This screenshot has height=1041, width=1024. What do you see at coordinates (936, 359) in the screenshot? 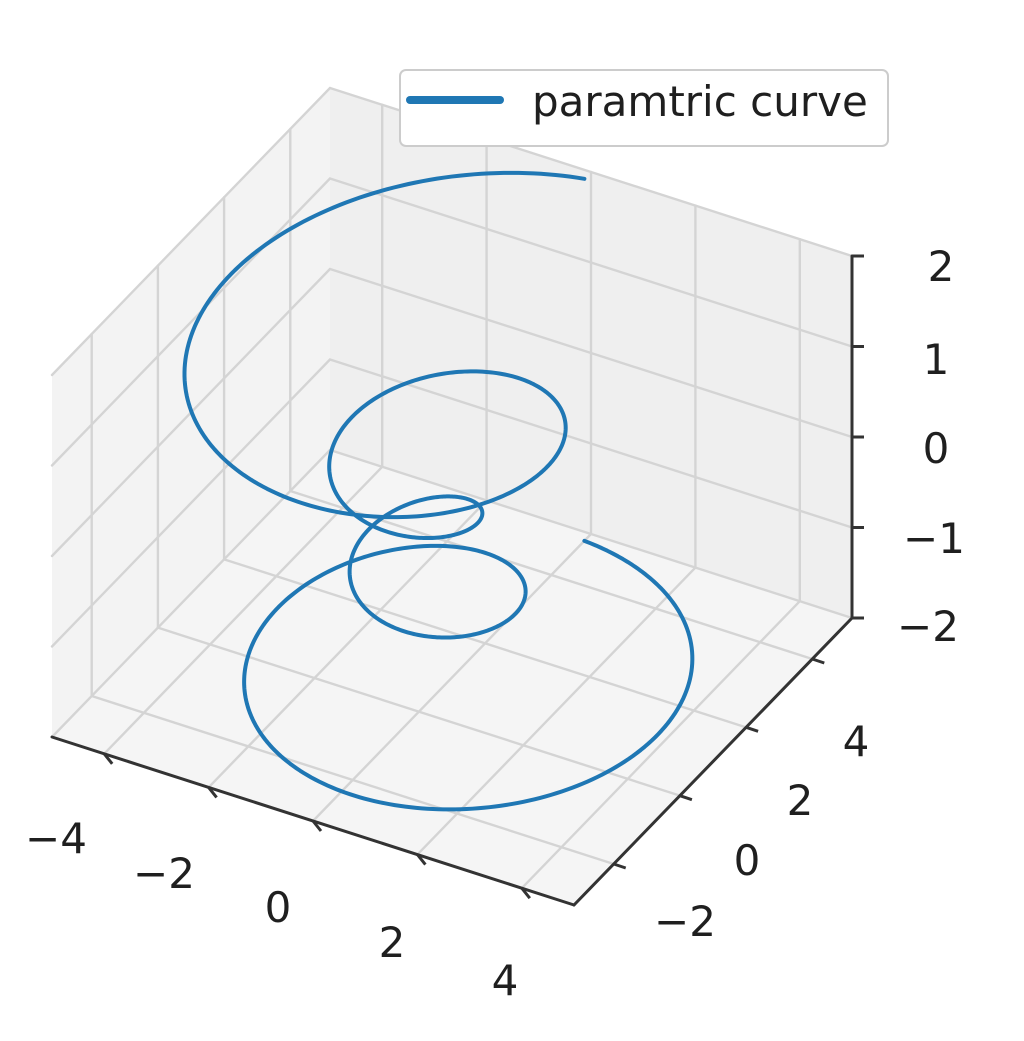
I see `z-tick-label-3: 1` at bounding box center [936, 359].